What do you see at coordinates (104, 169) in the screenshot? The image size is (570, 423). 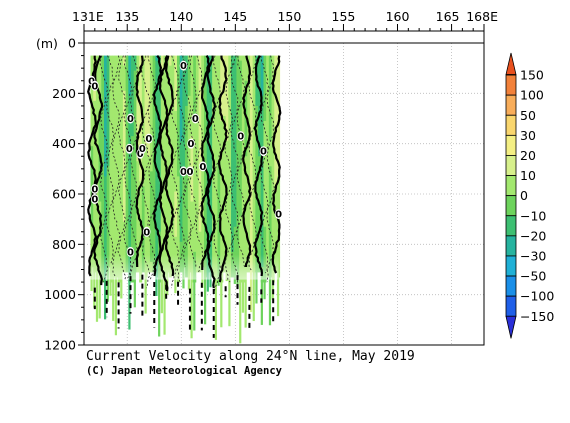 I see `negative-contour` at bounding box center [104, 169].